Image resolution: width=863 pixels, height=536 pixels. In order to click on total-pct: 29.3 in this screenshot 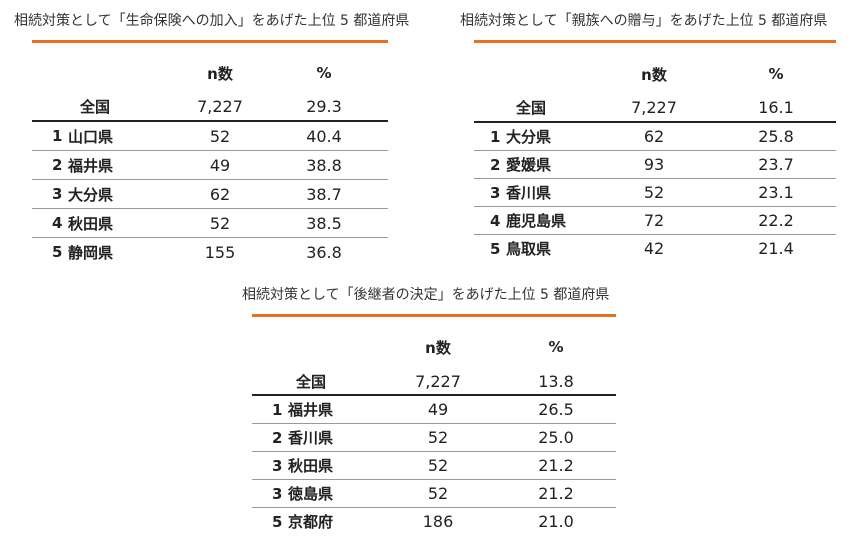, I will do `click(324, 106)`.